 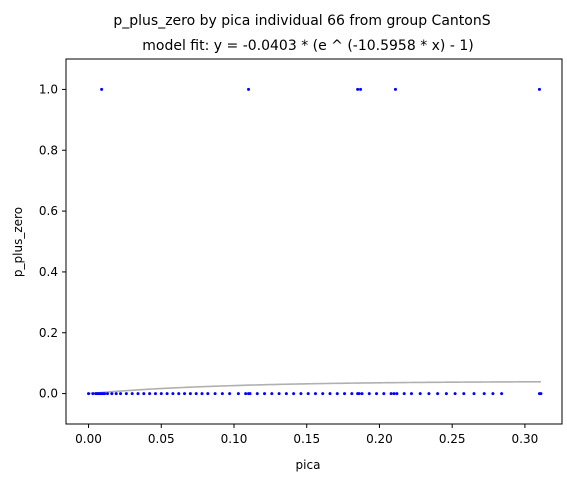 What do you see at coordinates (48, 394) in the screenshot?
I see `y-tick-label: 0.0` at bounding box center [48, 394].